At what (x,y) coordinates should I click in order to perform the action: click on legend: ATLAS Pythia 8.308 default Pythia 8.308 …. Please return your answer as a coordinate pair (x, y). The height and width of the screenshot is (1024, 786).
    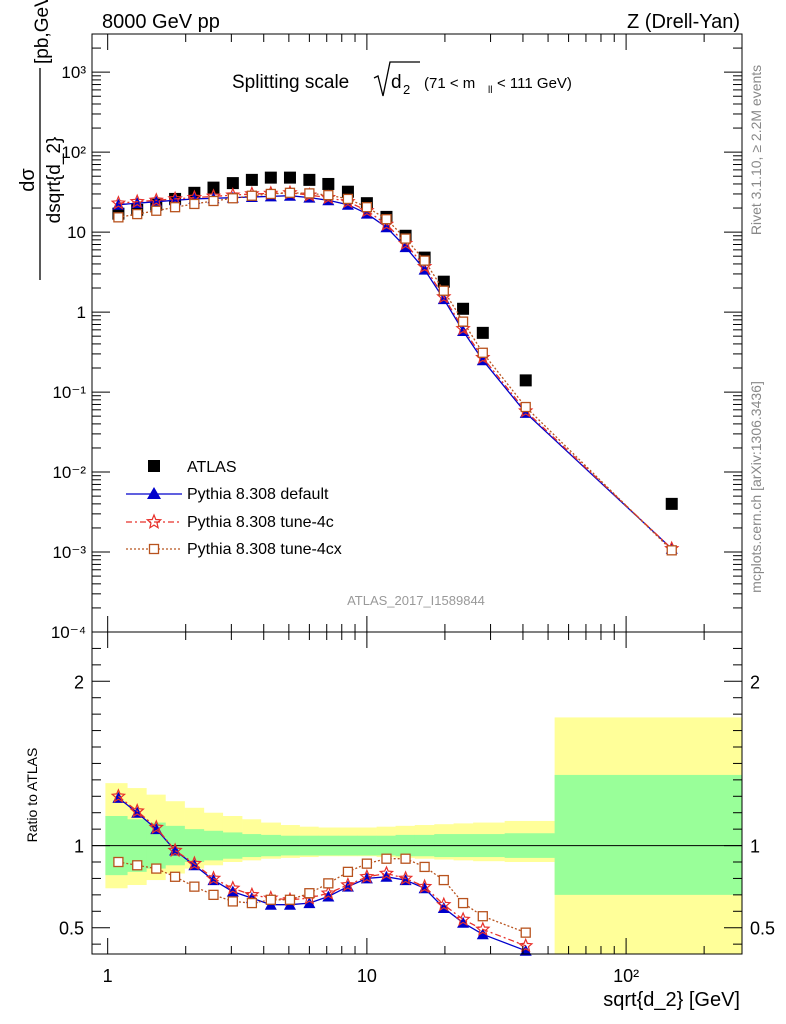
    Looking at the image, I should click on (234, 508).